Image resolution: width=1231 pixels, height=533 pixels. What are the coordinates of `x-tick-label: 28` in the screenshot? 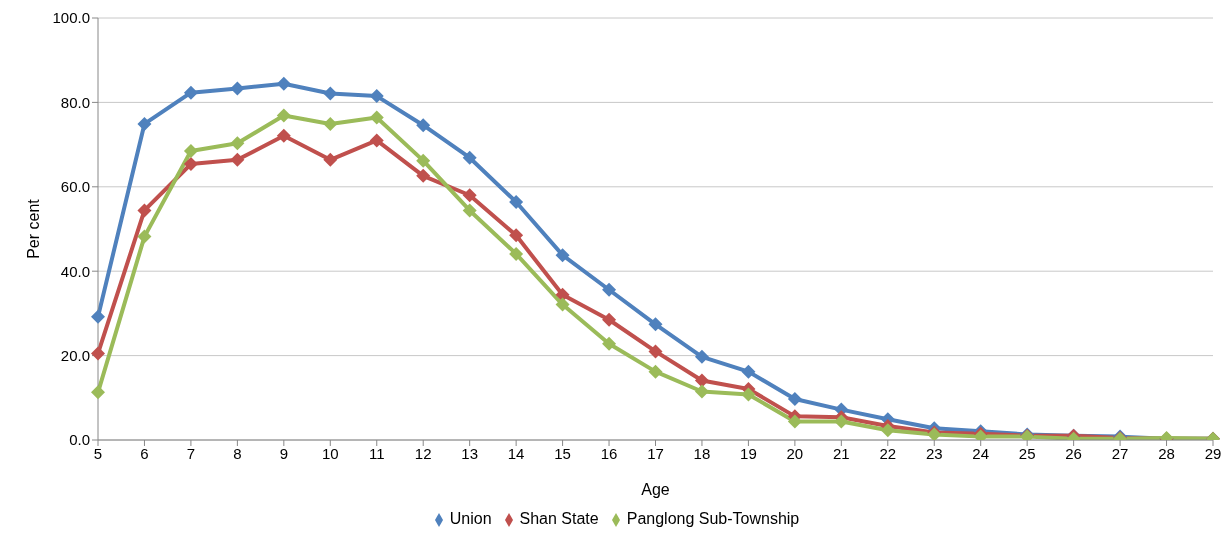 It's located at (1166, 453).